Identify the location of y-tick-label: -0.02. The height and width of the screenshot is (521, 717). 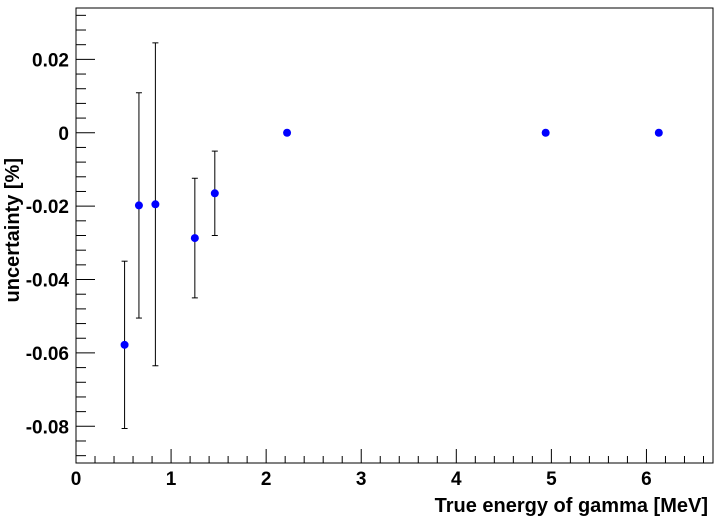
(47, 207).